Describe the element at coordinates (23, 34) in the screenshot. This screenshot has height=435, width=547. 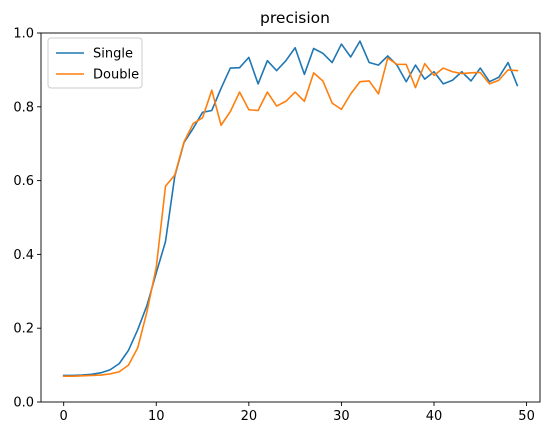
I see `y-tick-label: 1.0` at that location.